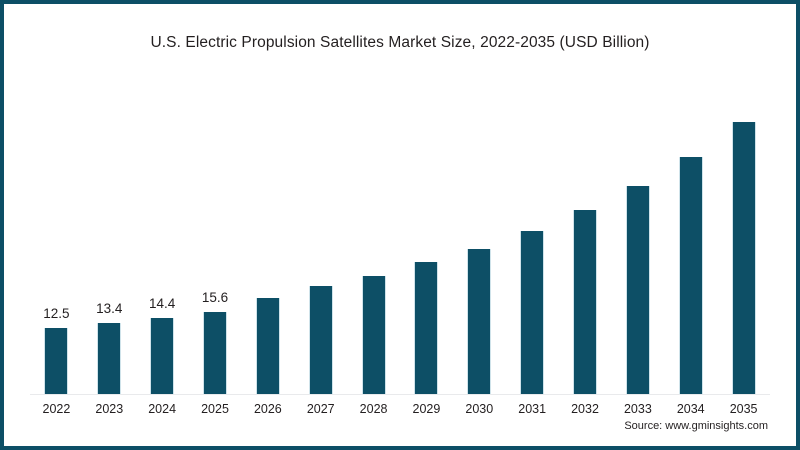 The height and width of the screenshot is (450, 800). I want to click on bar-value-label: 12.5, so click(56, 313).